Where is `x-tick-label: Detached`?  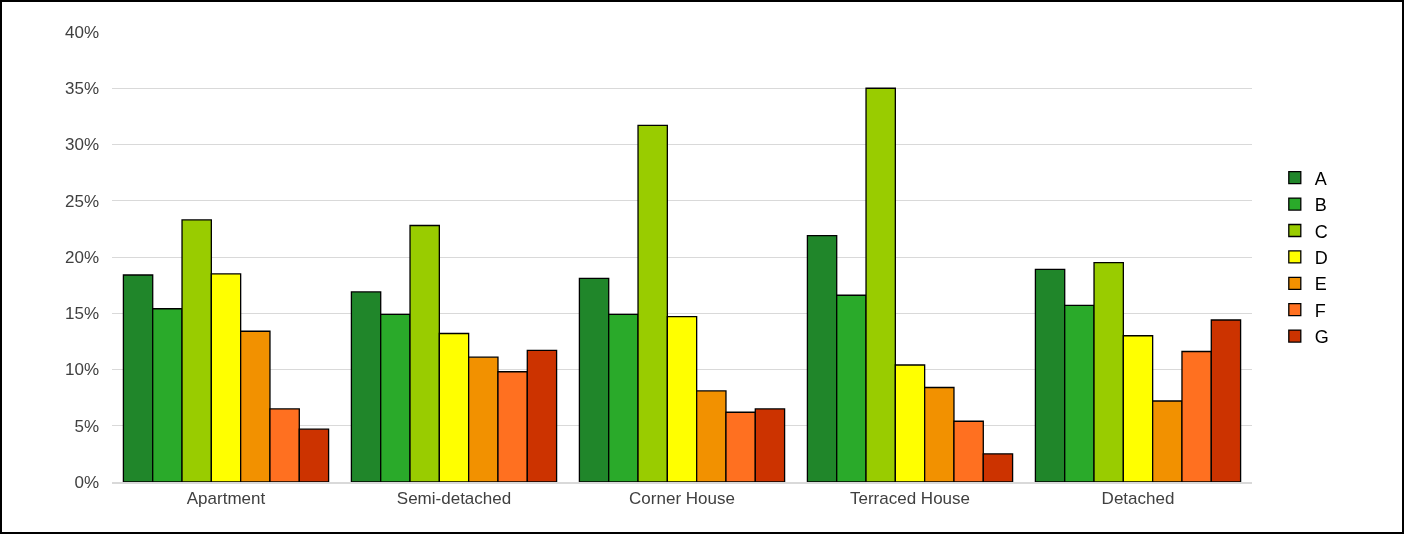 x-tick-label: Detached is located at coordinates (1138, 499).